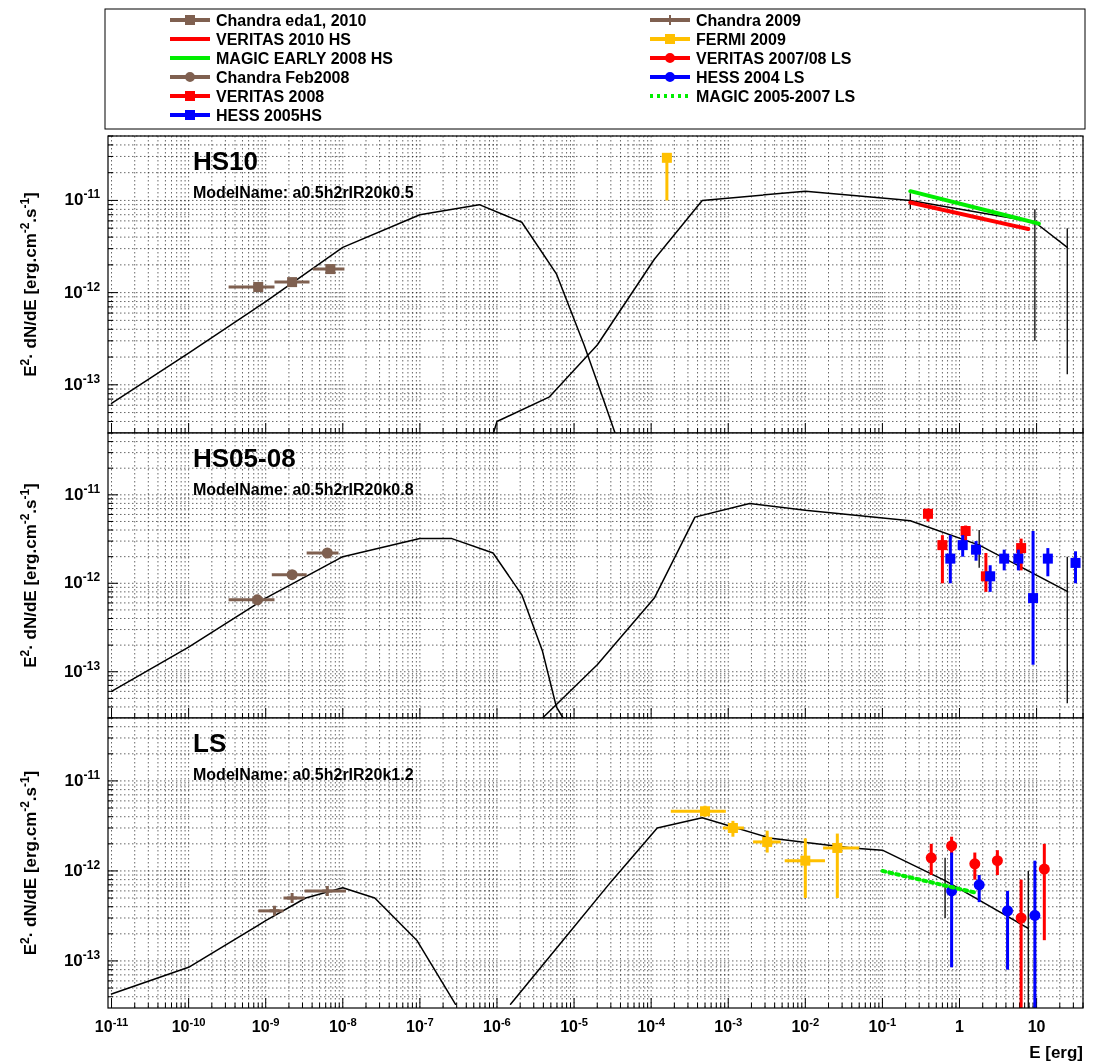 This screenshot has height=1061, width=1099. Describe the element at coordinates (269, 115) in the screenshot. I see `legend-label: HESS 2005HS` at that location.